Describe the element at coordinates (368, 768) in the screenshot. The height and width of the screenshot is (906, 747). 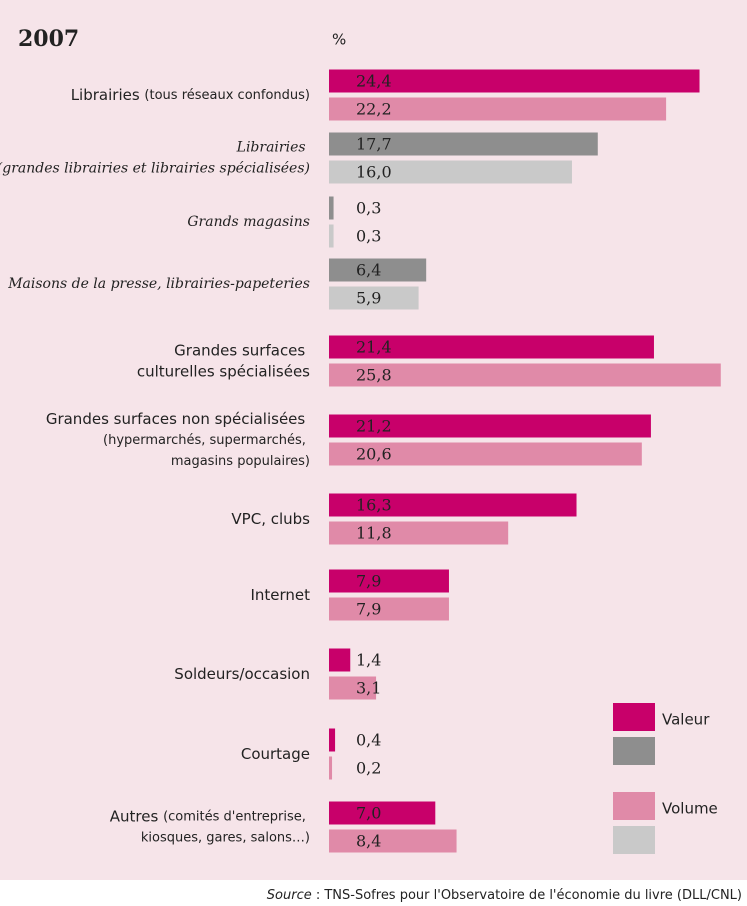
I see `value-label: 0,2` at that location.